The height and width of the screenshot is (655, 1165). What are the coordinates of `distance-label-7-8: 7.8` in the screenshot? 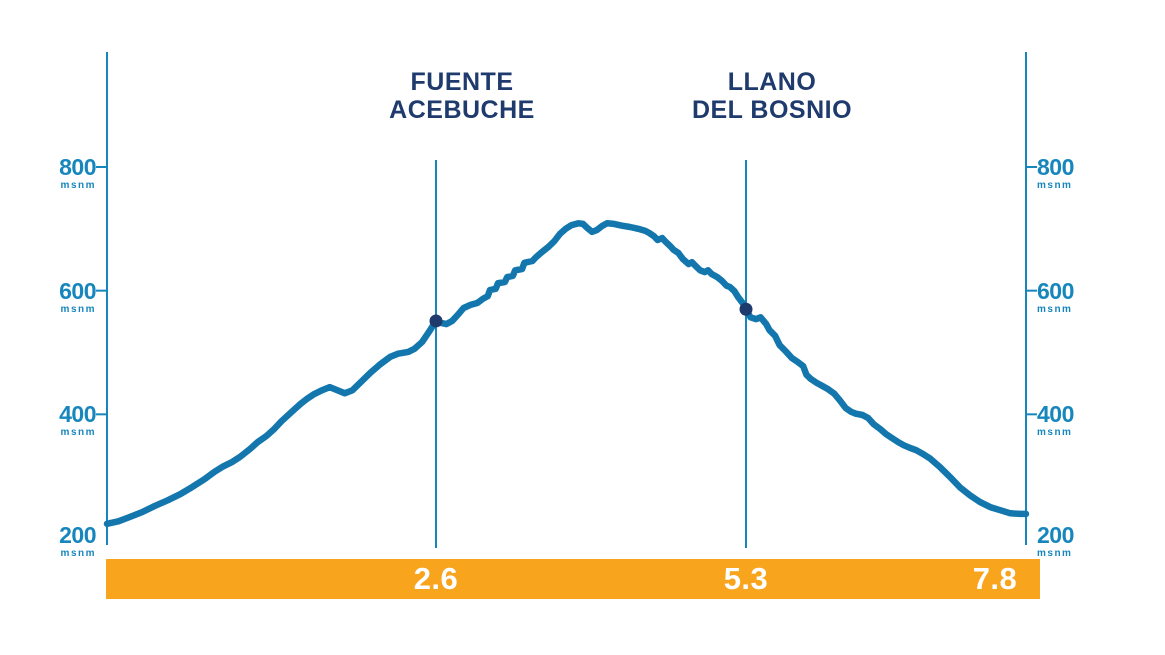 It's located at (995, 578).